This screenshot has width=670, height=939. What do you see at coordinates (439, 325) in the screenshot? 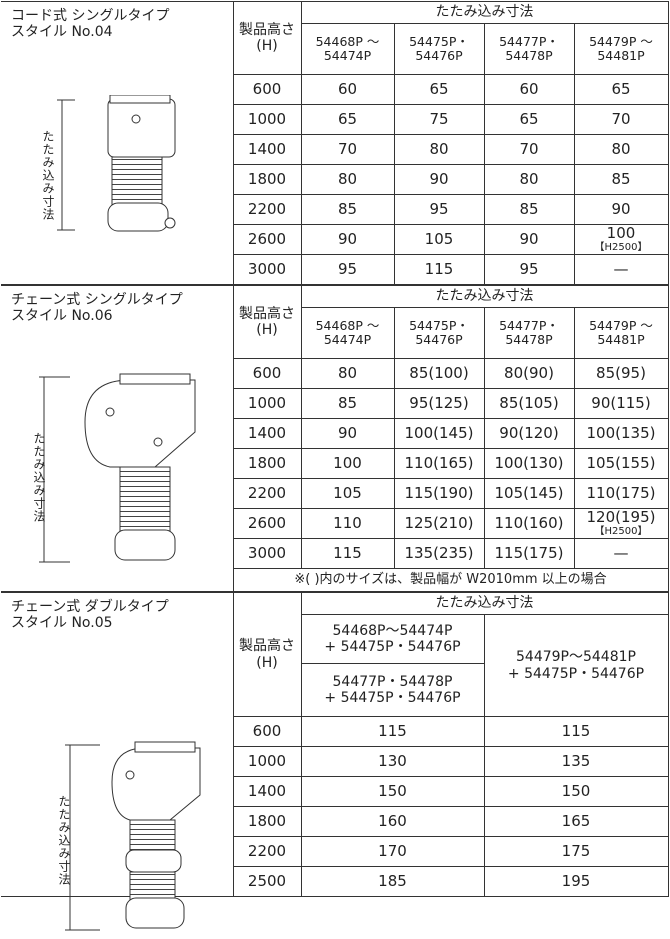
I see `text: 54475P・` at bounding box center [439, 325].